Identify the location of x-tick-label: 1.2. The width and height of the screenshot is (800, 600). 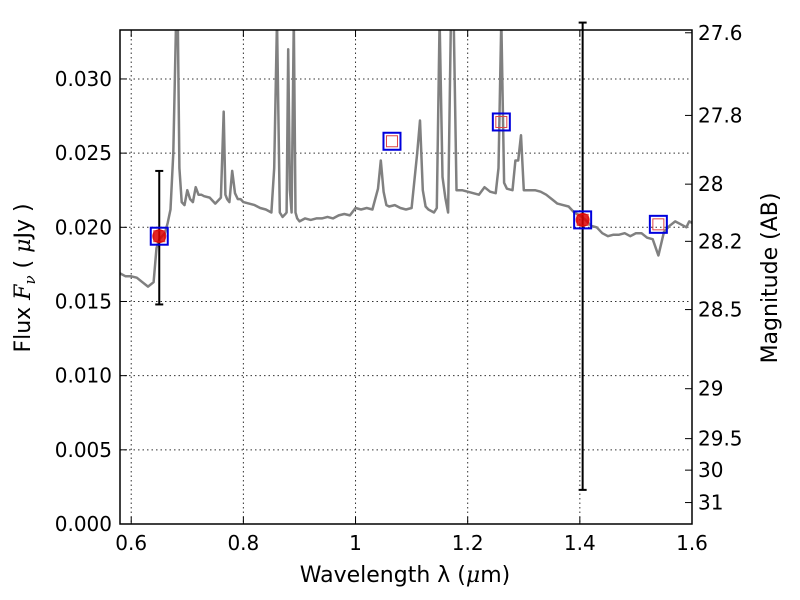
(468, 543).